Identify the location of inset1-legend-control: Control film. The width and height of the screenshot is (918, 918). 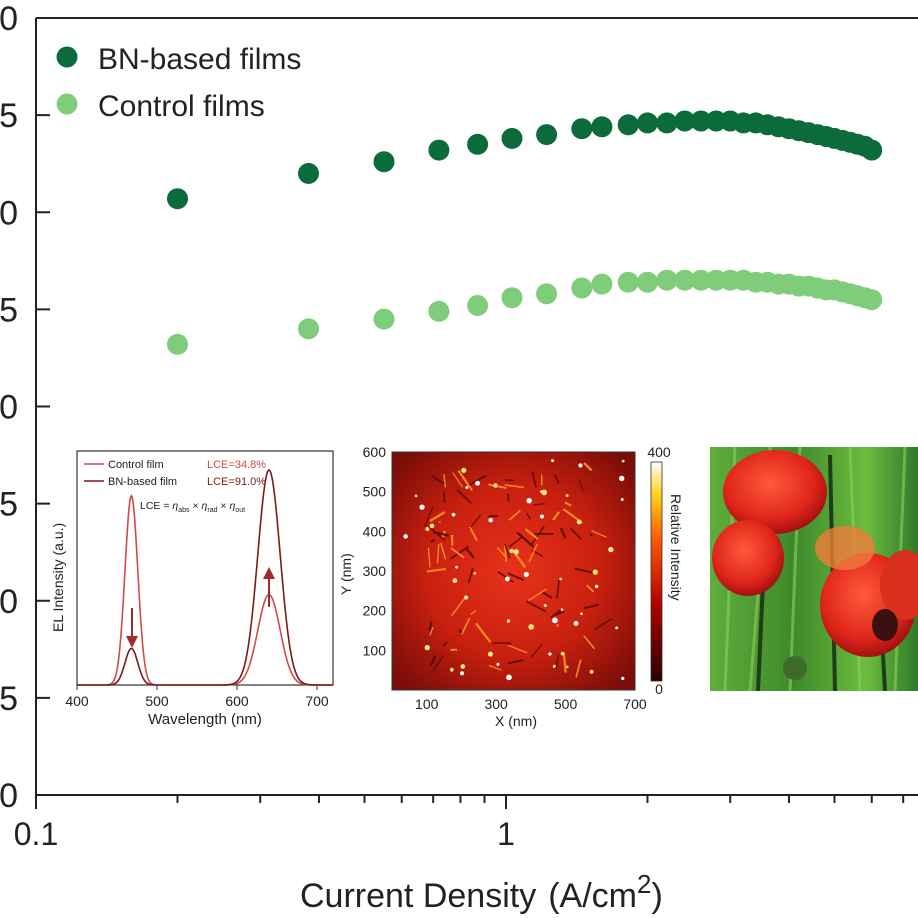
(136, 465).